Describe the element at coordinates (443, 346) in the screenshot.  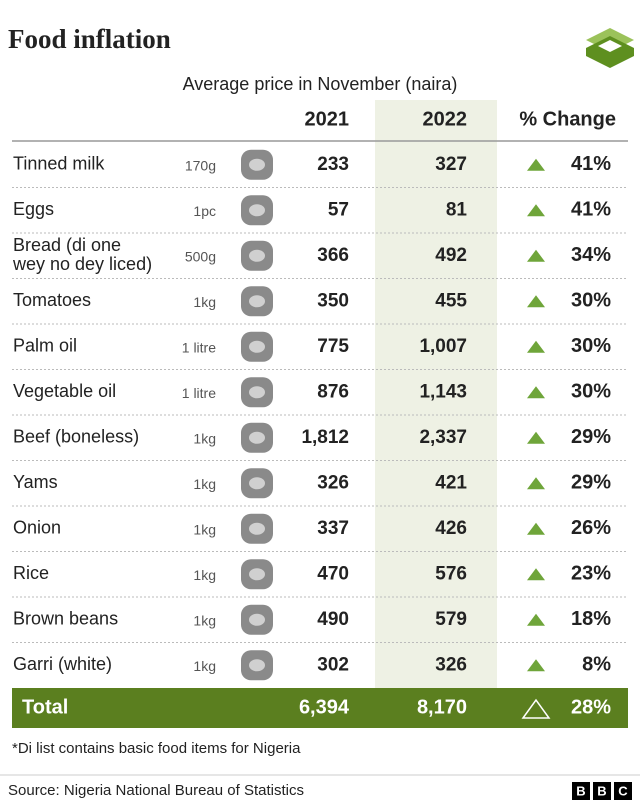
I see `price-2022: 1,007` at that location.